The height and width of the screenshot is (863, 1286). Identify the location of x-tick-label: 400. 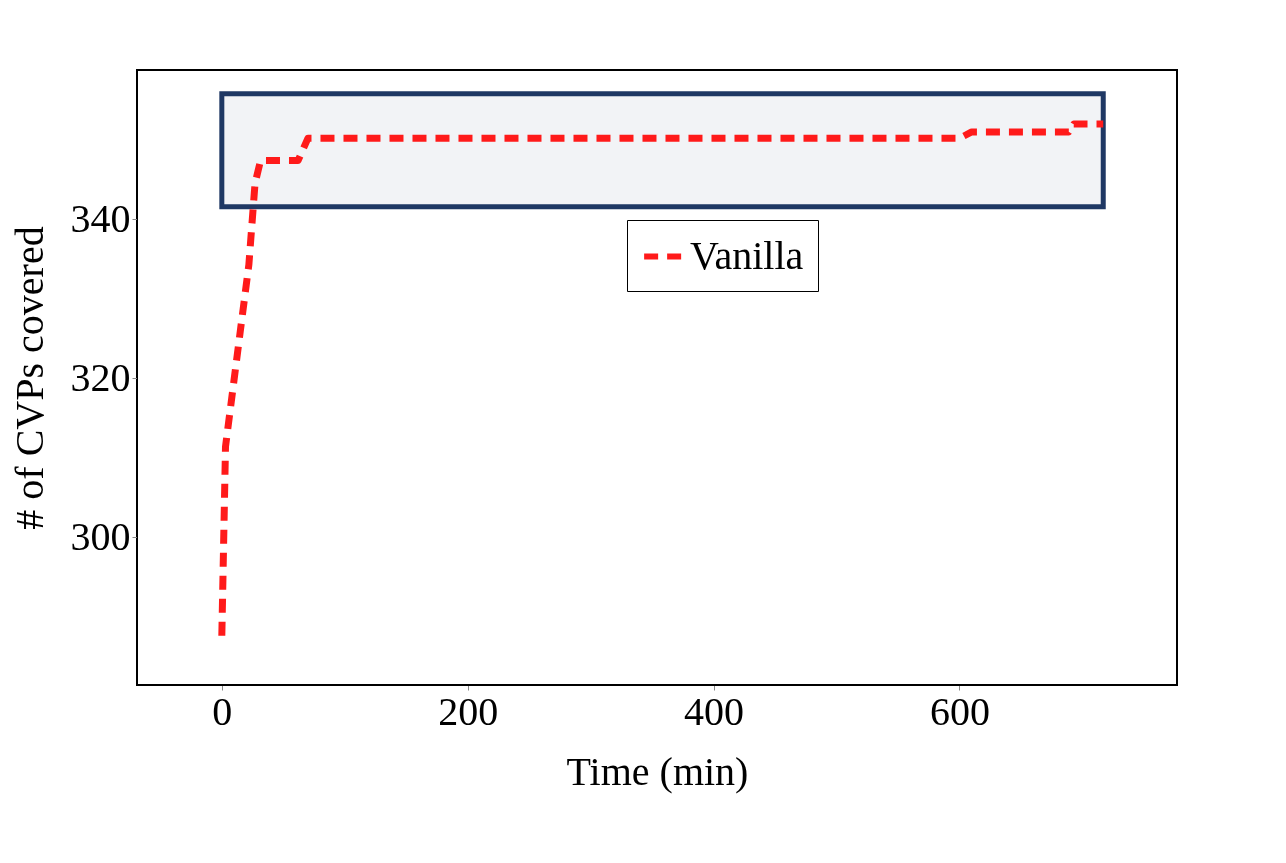
(714, 711).